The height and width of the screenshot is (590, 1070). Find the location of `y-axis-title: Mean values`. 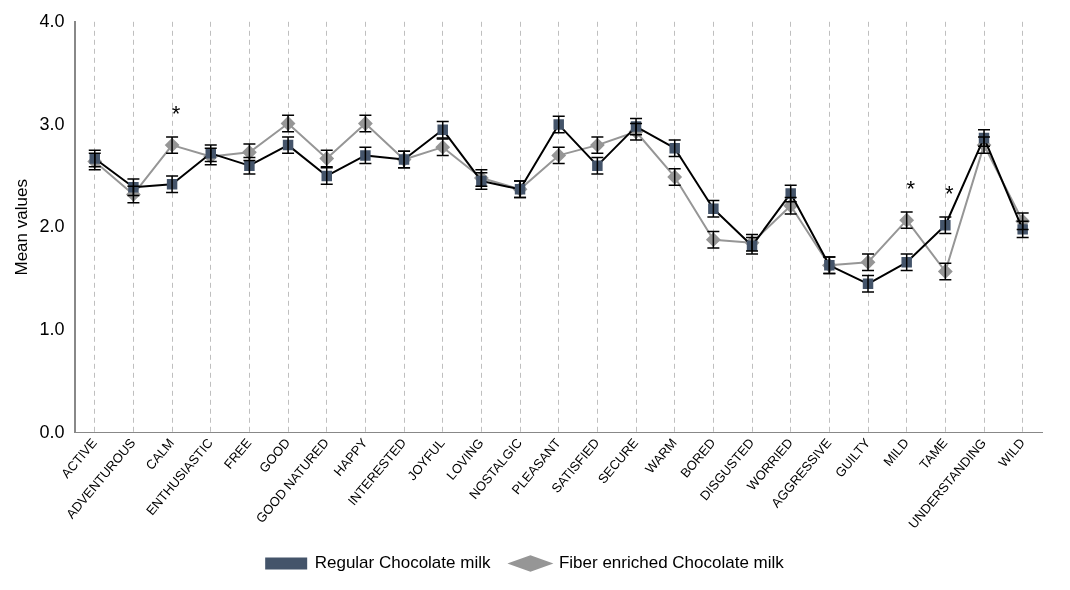

y-axis-title: Mean values is located at coordinates (21, 227).